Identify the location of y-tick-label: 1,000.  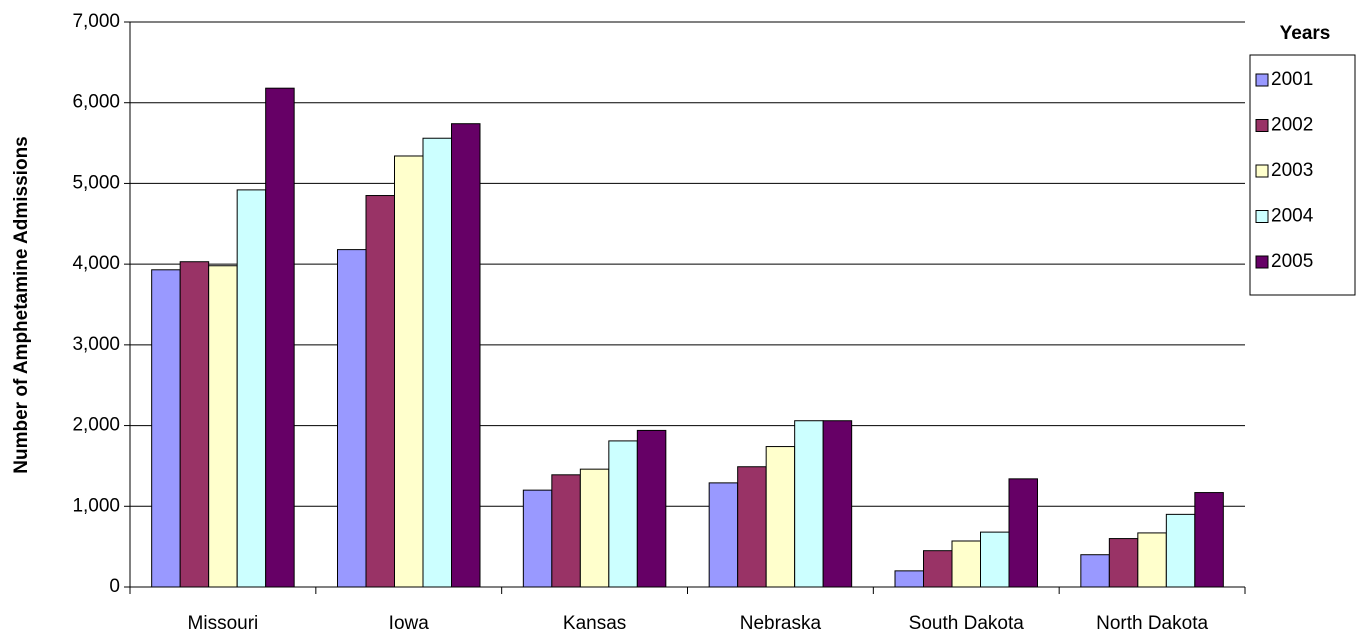
(96, 505).